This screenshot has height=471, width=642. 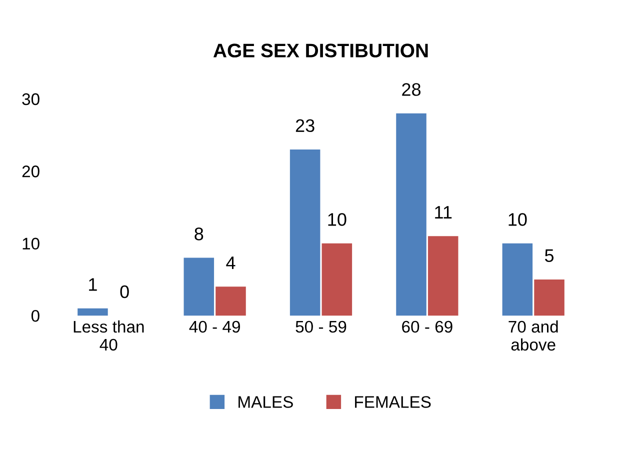 What do you see at coordinates (320, 51) in the screenshot?
I see `chart-title: AGE SEX DISTIBUTION` at bounding box center [320, 51].